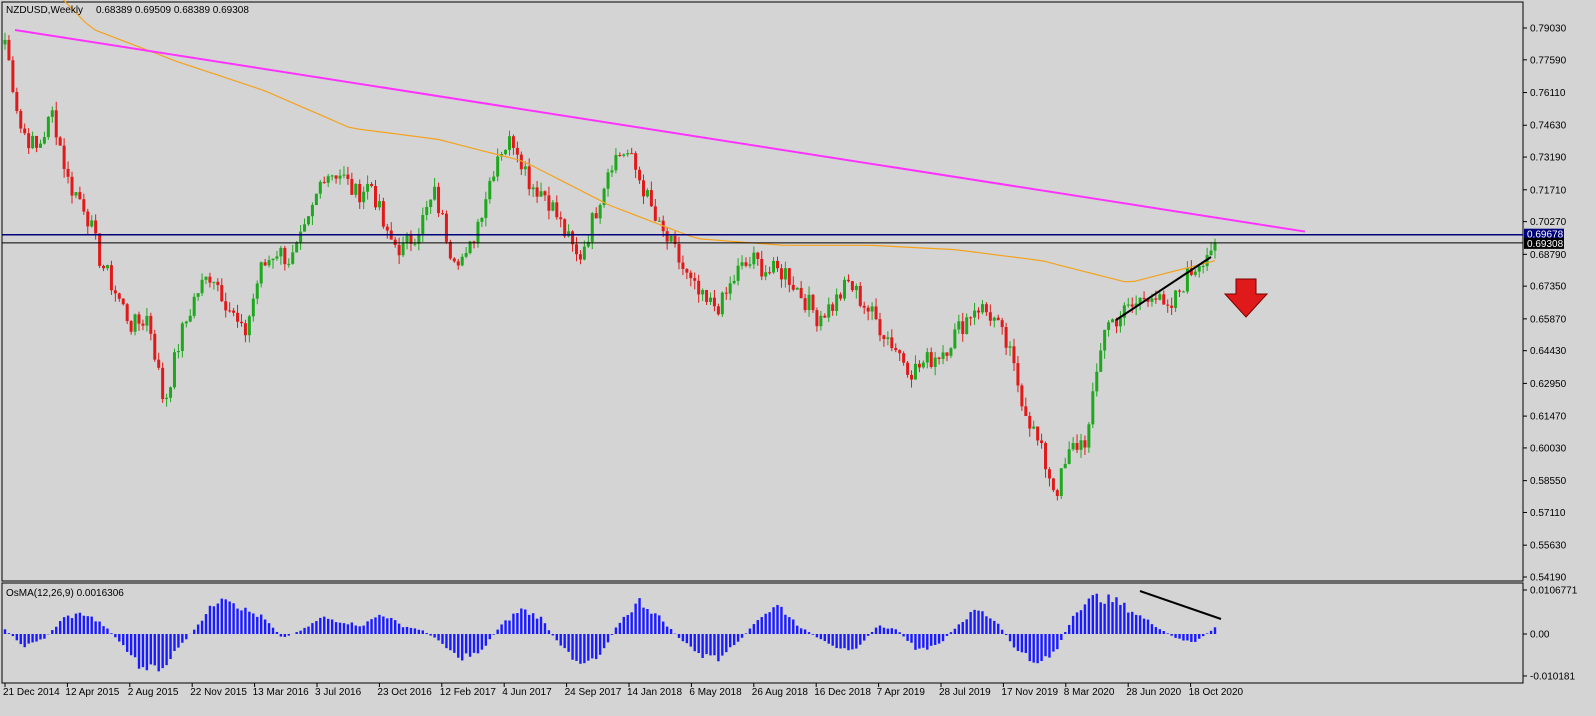 The height and width of the screenshot is (716, 1596). I want to click on price-badge, so click(1544, 243).